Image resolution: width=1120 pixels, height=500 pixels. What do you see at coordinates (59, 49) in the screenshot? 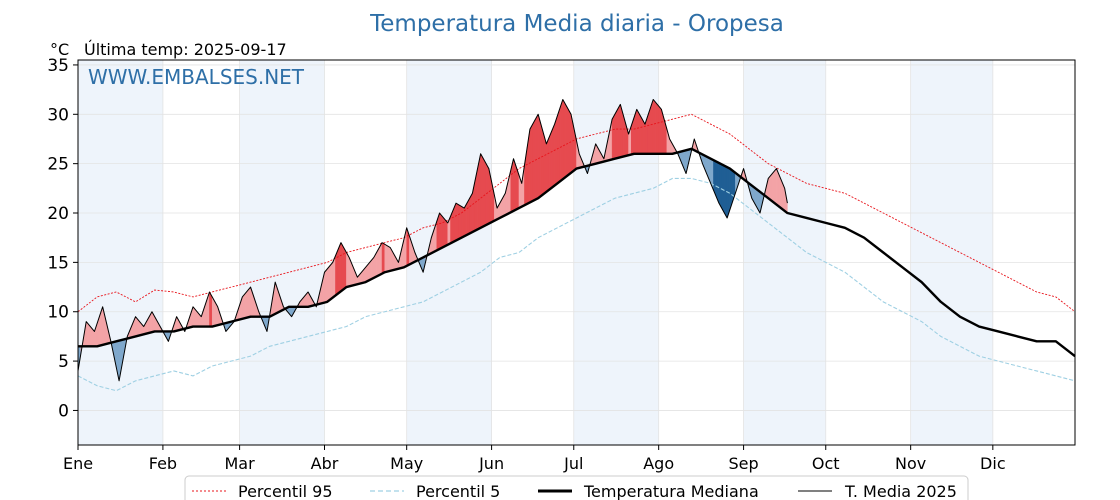
I see `unit-label: °C` at bounding box center [59, 49].